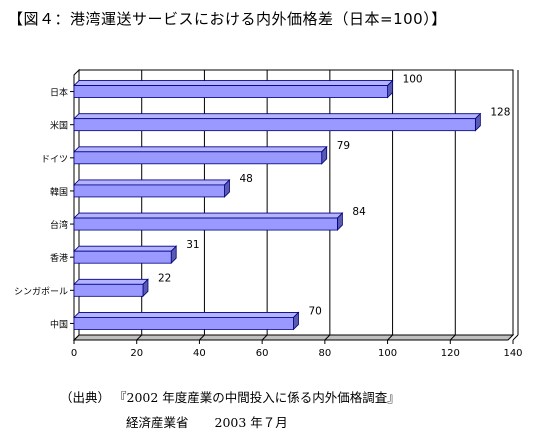  What do you see at coordinates (246, 179) in the screenshot?
I see `data-label: 48` at bounding box center [246, 179].